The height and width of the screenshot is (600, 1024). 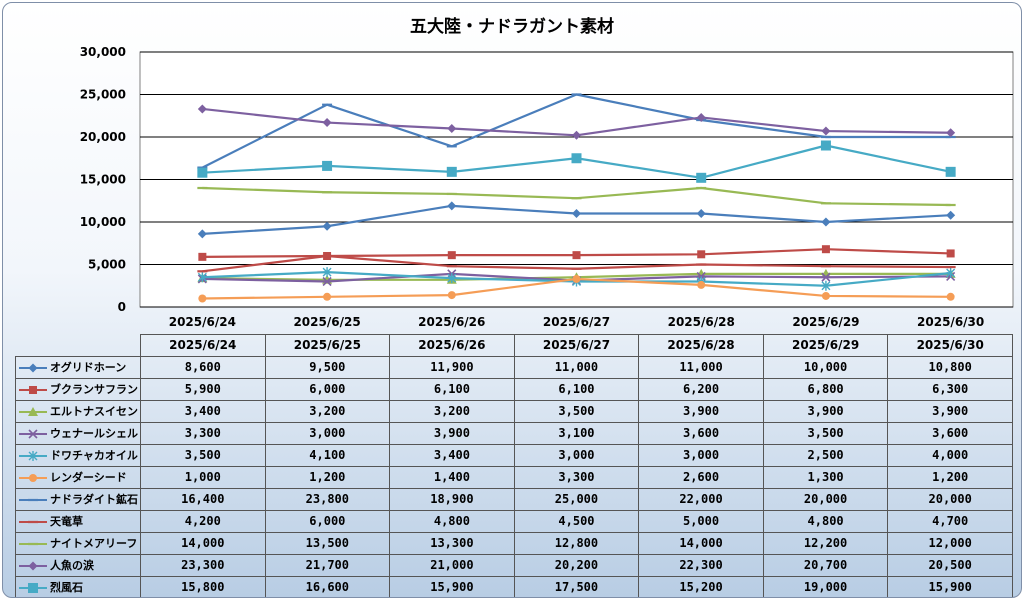 I want to click on data-label: 16,600, so click(x=327, y=586).